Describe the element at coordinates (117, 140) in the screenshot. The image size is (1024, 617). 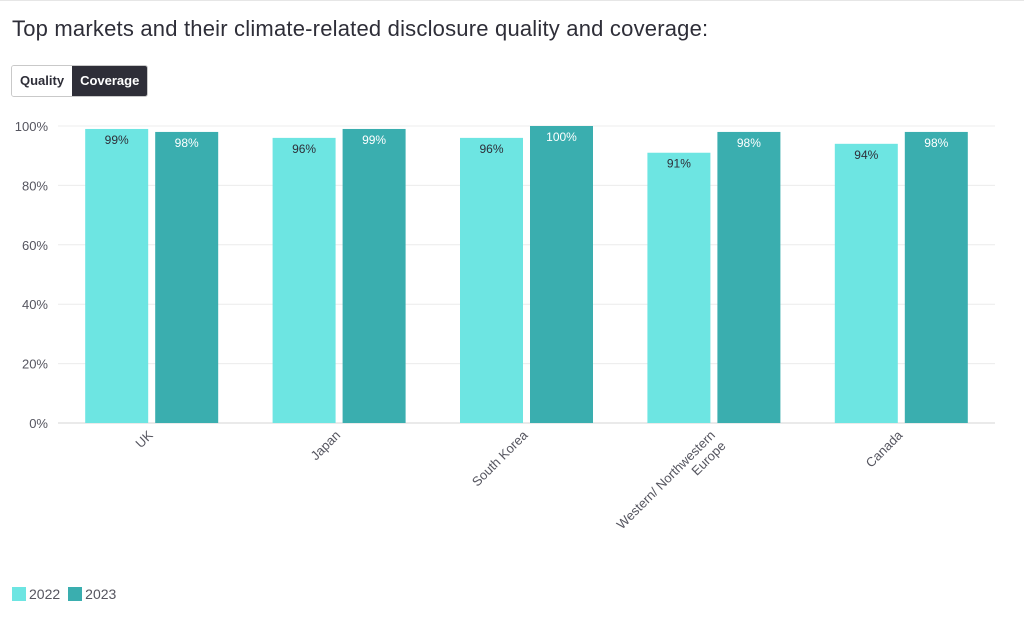
I see `data-label-2022: 99%` at that location.